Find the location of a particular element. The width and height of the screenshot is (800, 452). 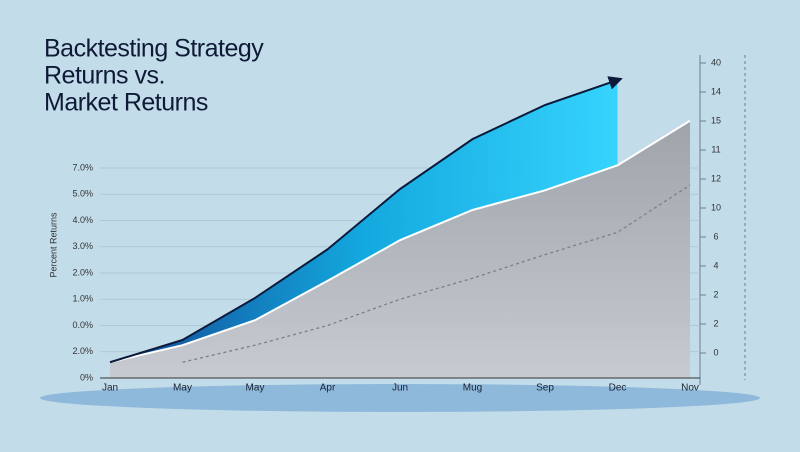

y-axis-label: Percent Returns is located at coordinates (53, 245).